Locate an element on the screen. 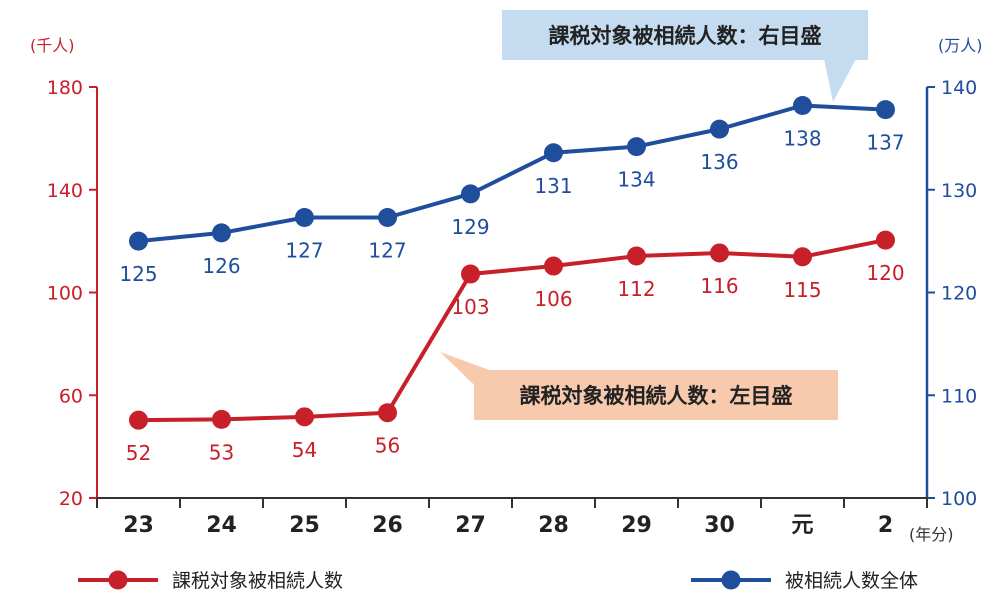 This screenshot has width=1001, height=604. callout-box-right-scale is located at coordinates (685, 35).